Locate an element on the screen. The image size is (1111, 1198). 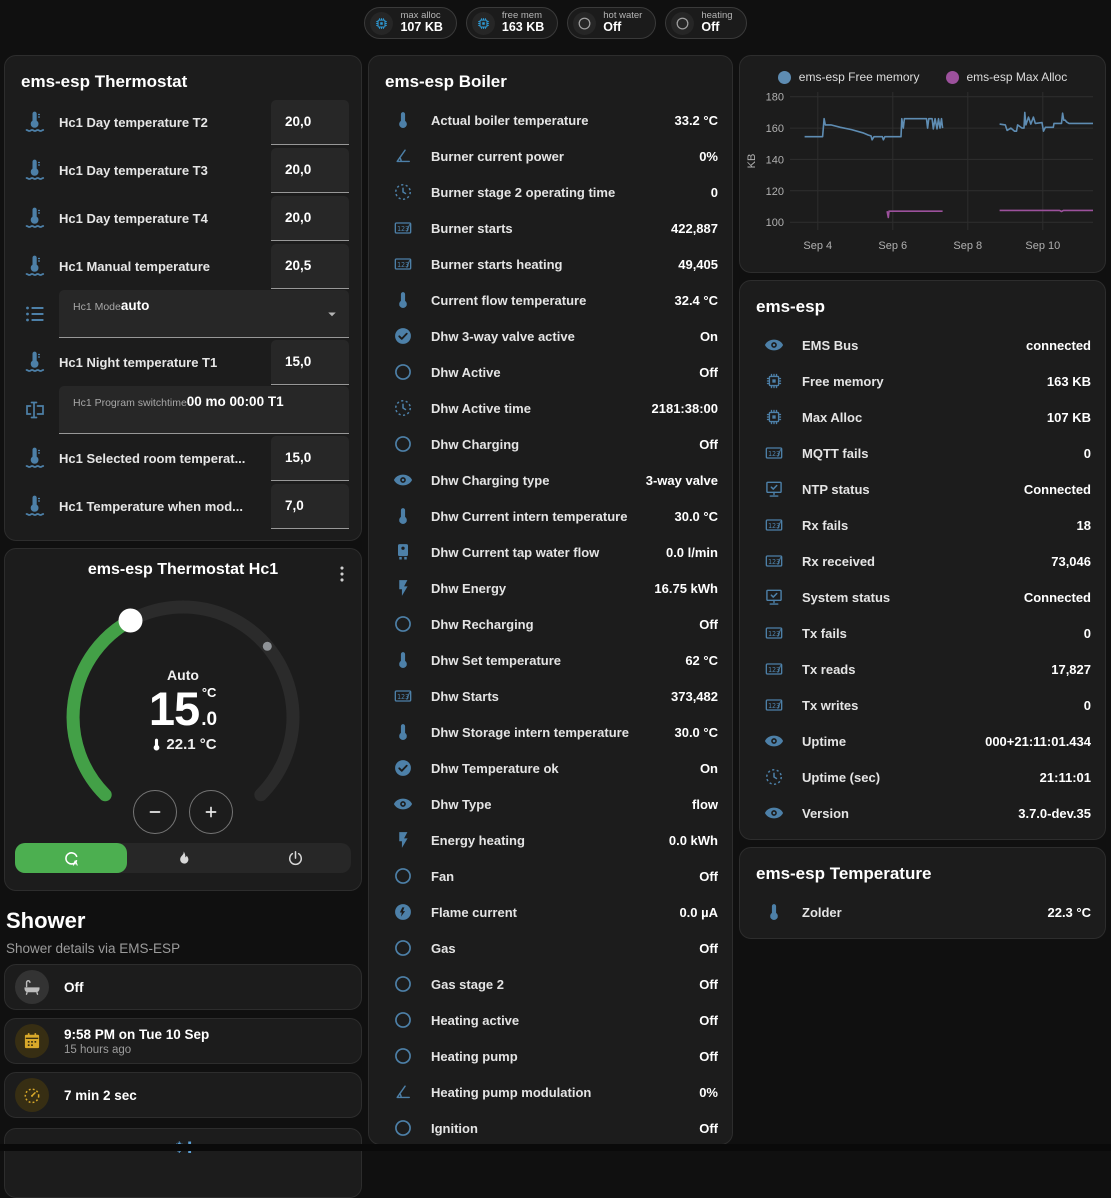
svg-text: 140 is located at coordinates (775, 160).